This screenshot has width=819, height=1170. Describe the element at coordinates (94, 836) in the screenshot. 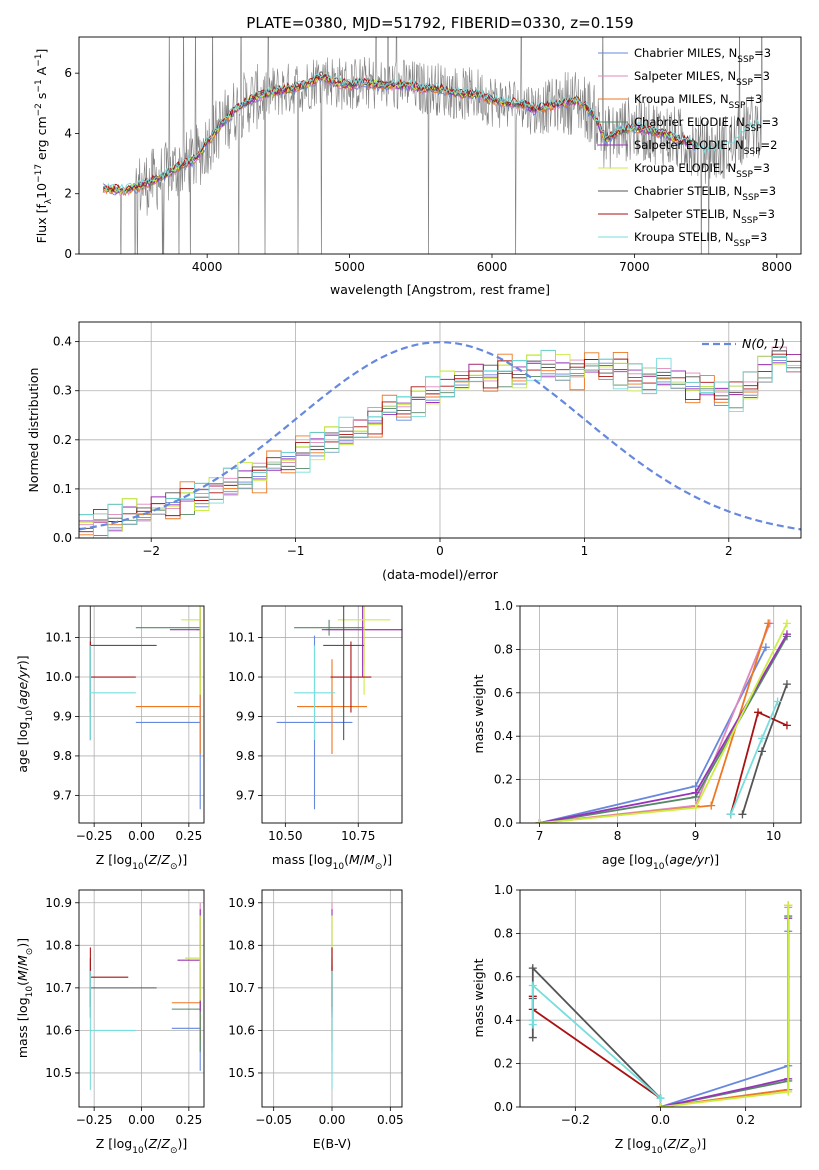

I see `x-tick-label: −0.25` at that location.